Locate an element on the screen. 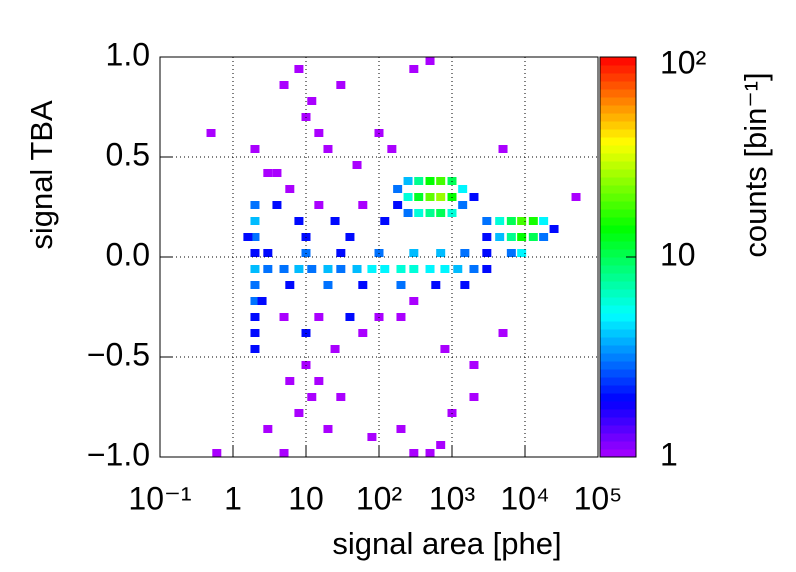  colorbar-title: counts [bin⁻¹] is located at coordinates (755, 164).